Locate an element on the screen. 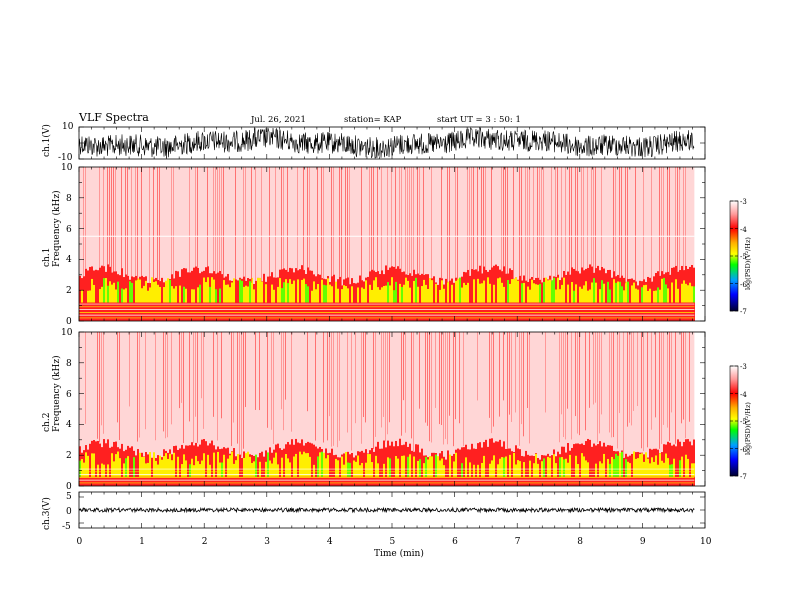 The image size is (792, 612). x-tick-label: 0 is located at coordinates (79, 542).